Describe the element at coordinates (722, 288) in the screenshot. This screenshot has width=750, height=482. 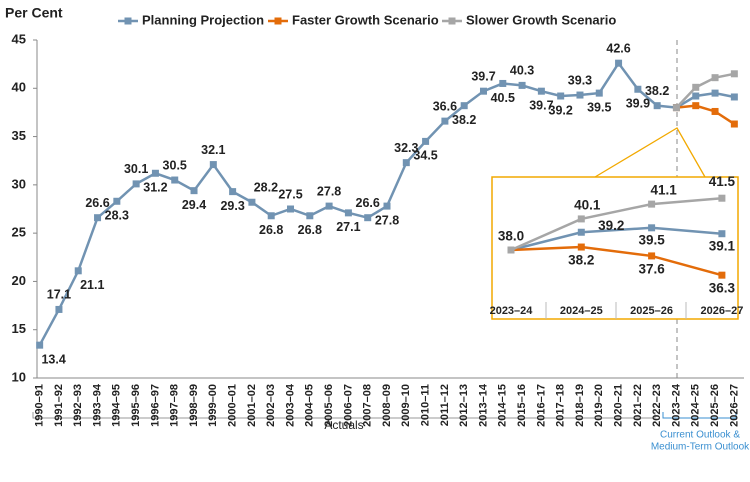
I see `inset-data-label: 36.3` at that location.